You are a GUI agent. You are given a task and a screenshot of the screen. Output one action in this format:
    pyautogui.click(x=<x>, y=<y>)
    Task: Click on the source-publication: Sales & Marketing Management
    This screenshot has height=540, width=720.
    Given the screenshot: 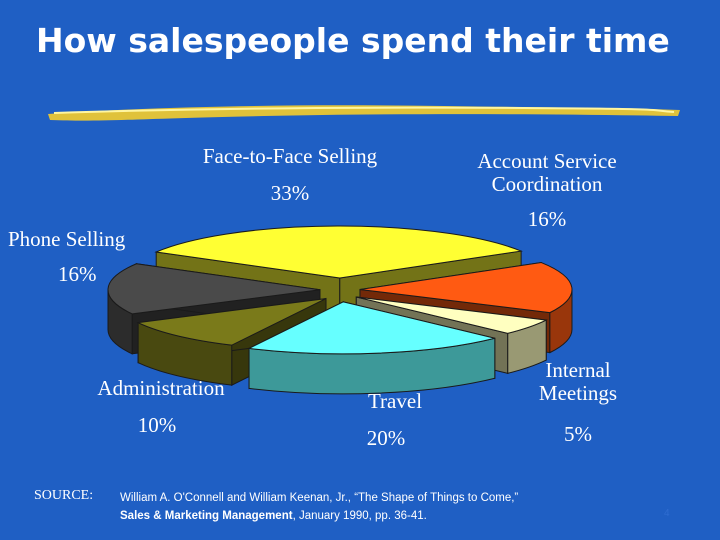 What is the action you would take?
    pyautogui.click(x=206, y=516)
    